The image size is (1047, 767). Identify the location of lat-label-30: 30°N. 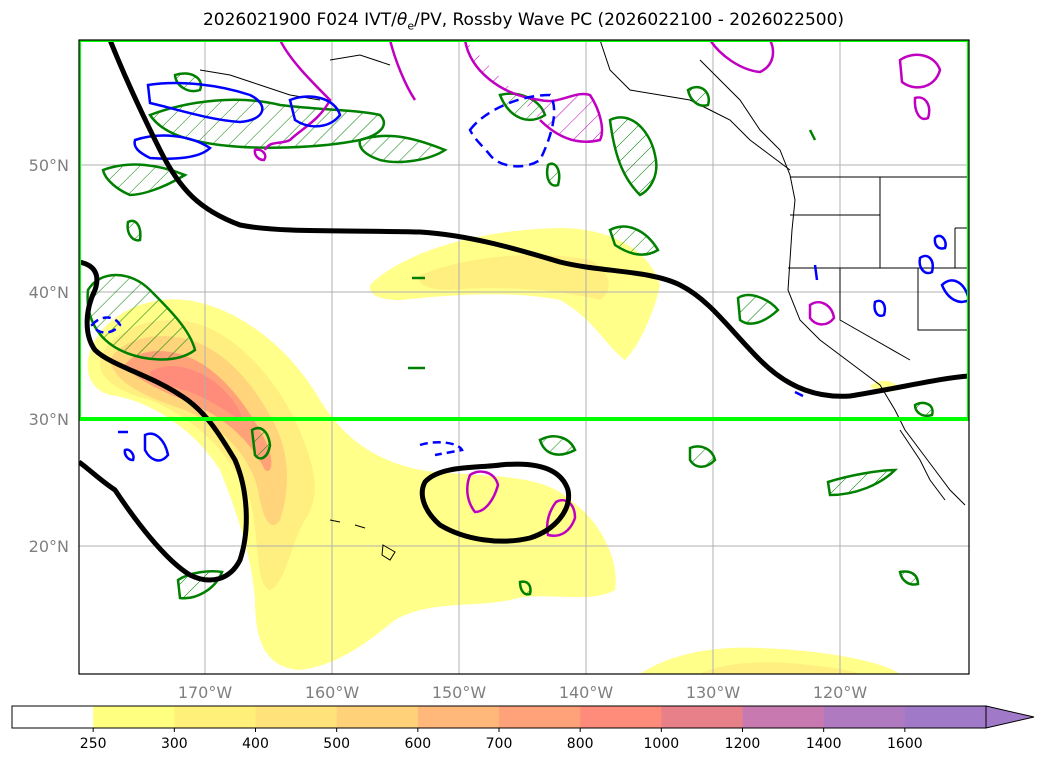
(49, 419).